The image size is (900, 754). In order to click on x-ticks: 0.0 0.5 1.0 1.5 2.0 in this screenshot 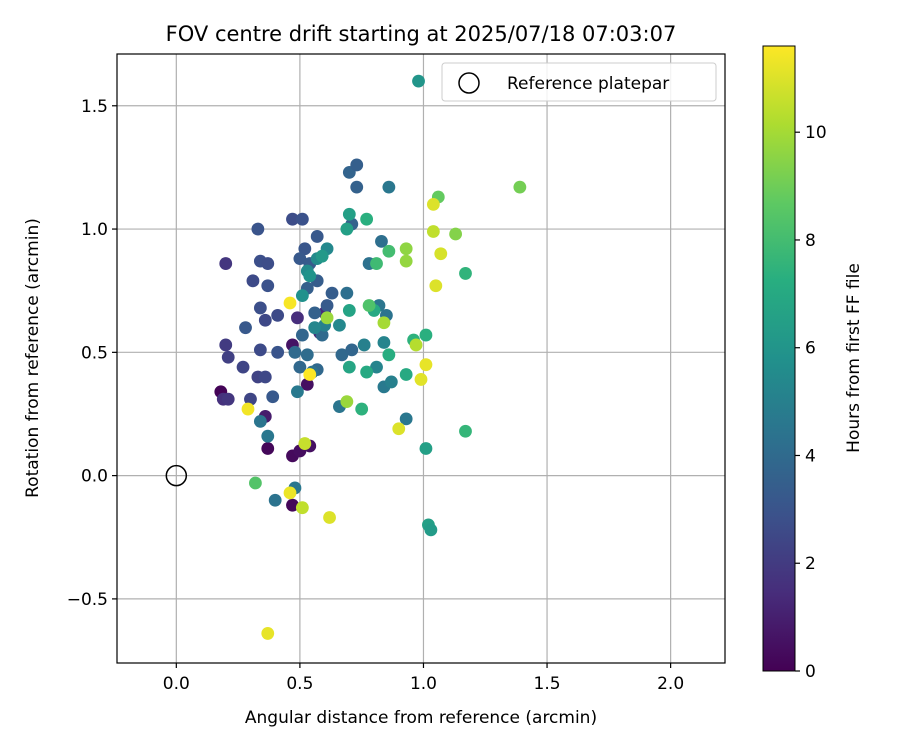, I will do `click(423, 678)`.